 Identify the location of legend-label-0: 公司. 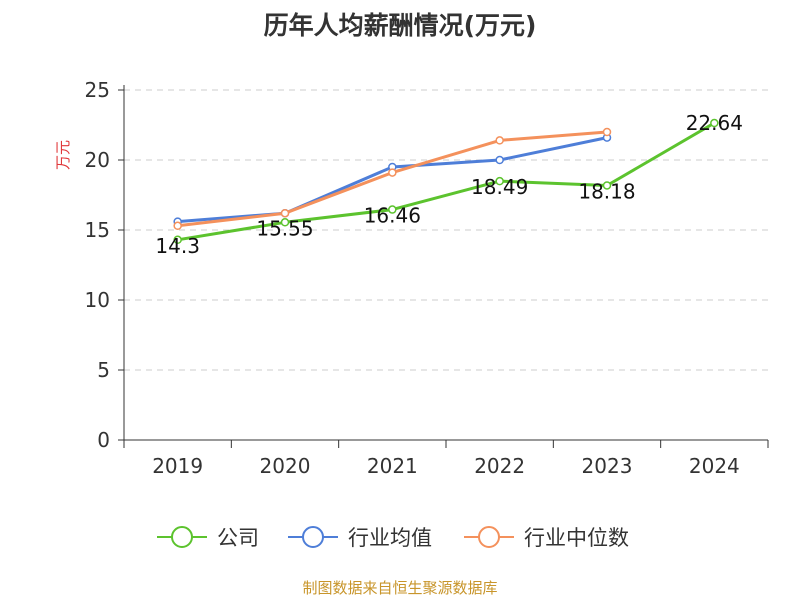
(238, 538).